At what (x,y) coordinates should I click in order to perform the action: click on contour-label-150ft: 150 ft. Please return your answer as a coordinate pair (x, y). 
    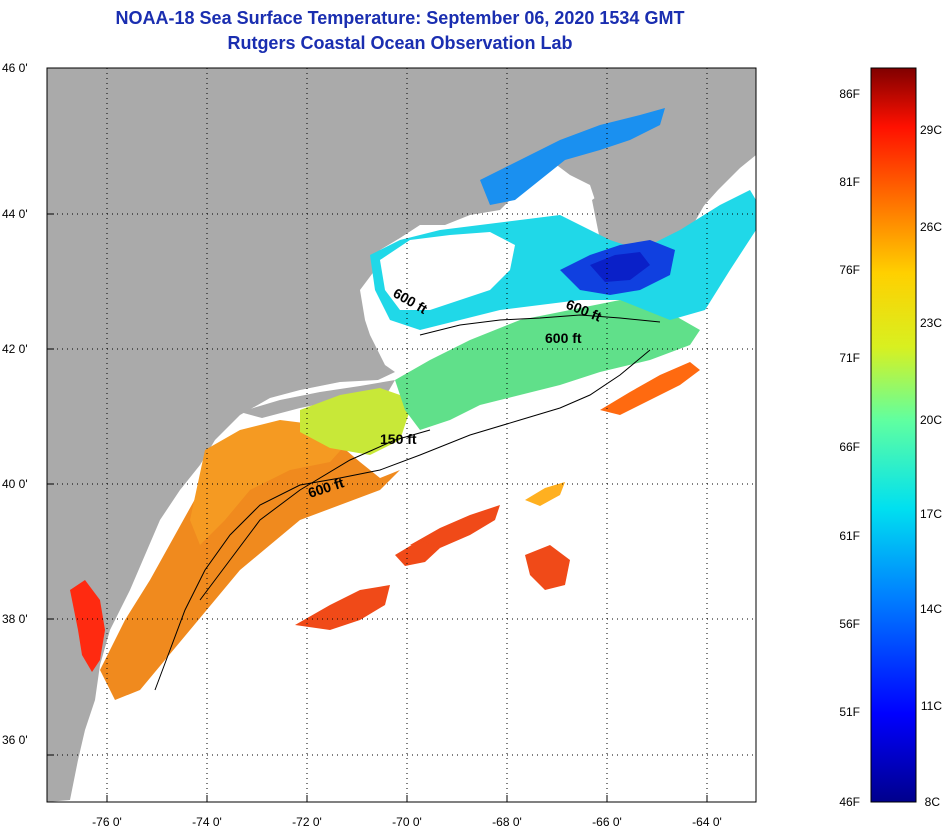
    Looking at the image, I should click on (398, 439).